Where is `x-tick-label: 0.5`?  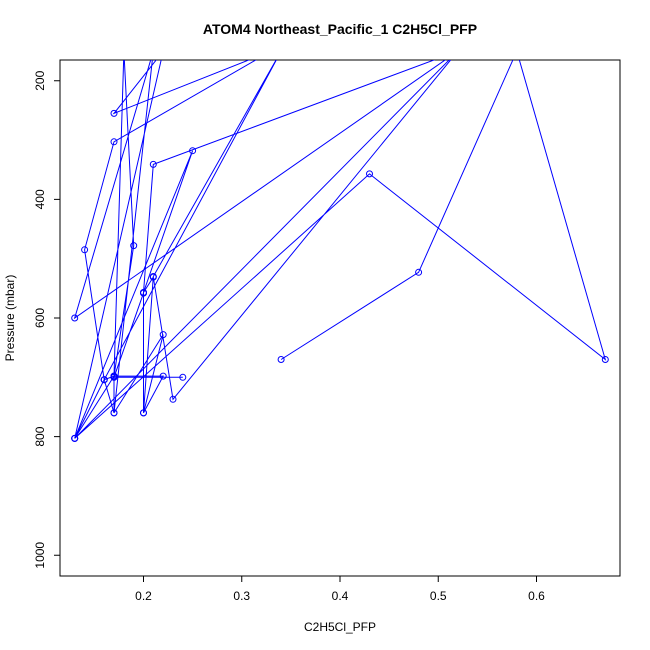
x-tick-label: 0.5 is located at coordinates (438, 596).